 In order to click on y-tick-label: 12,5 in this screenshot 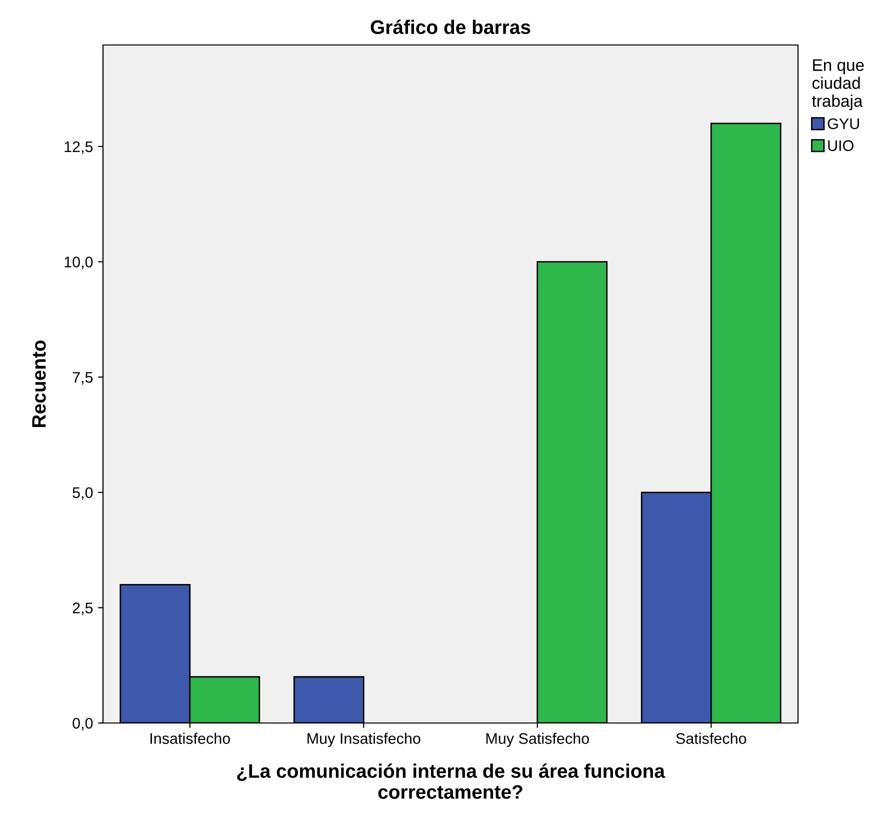, I will do `click(78, 147)`.